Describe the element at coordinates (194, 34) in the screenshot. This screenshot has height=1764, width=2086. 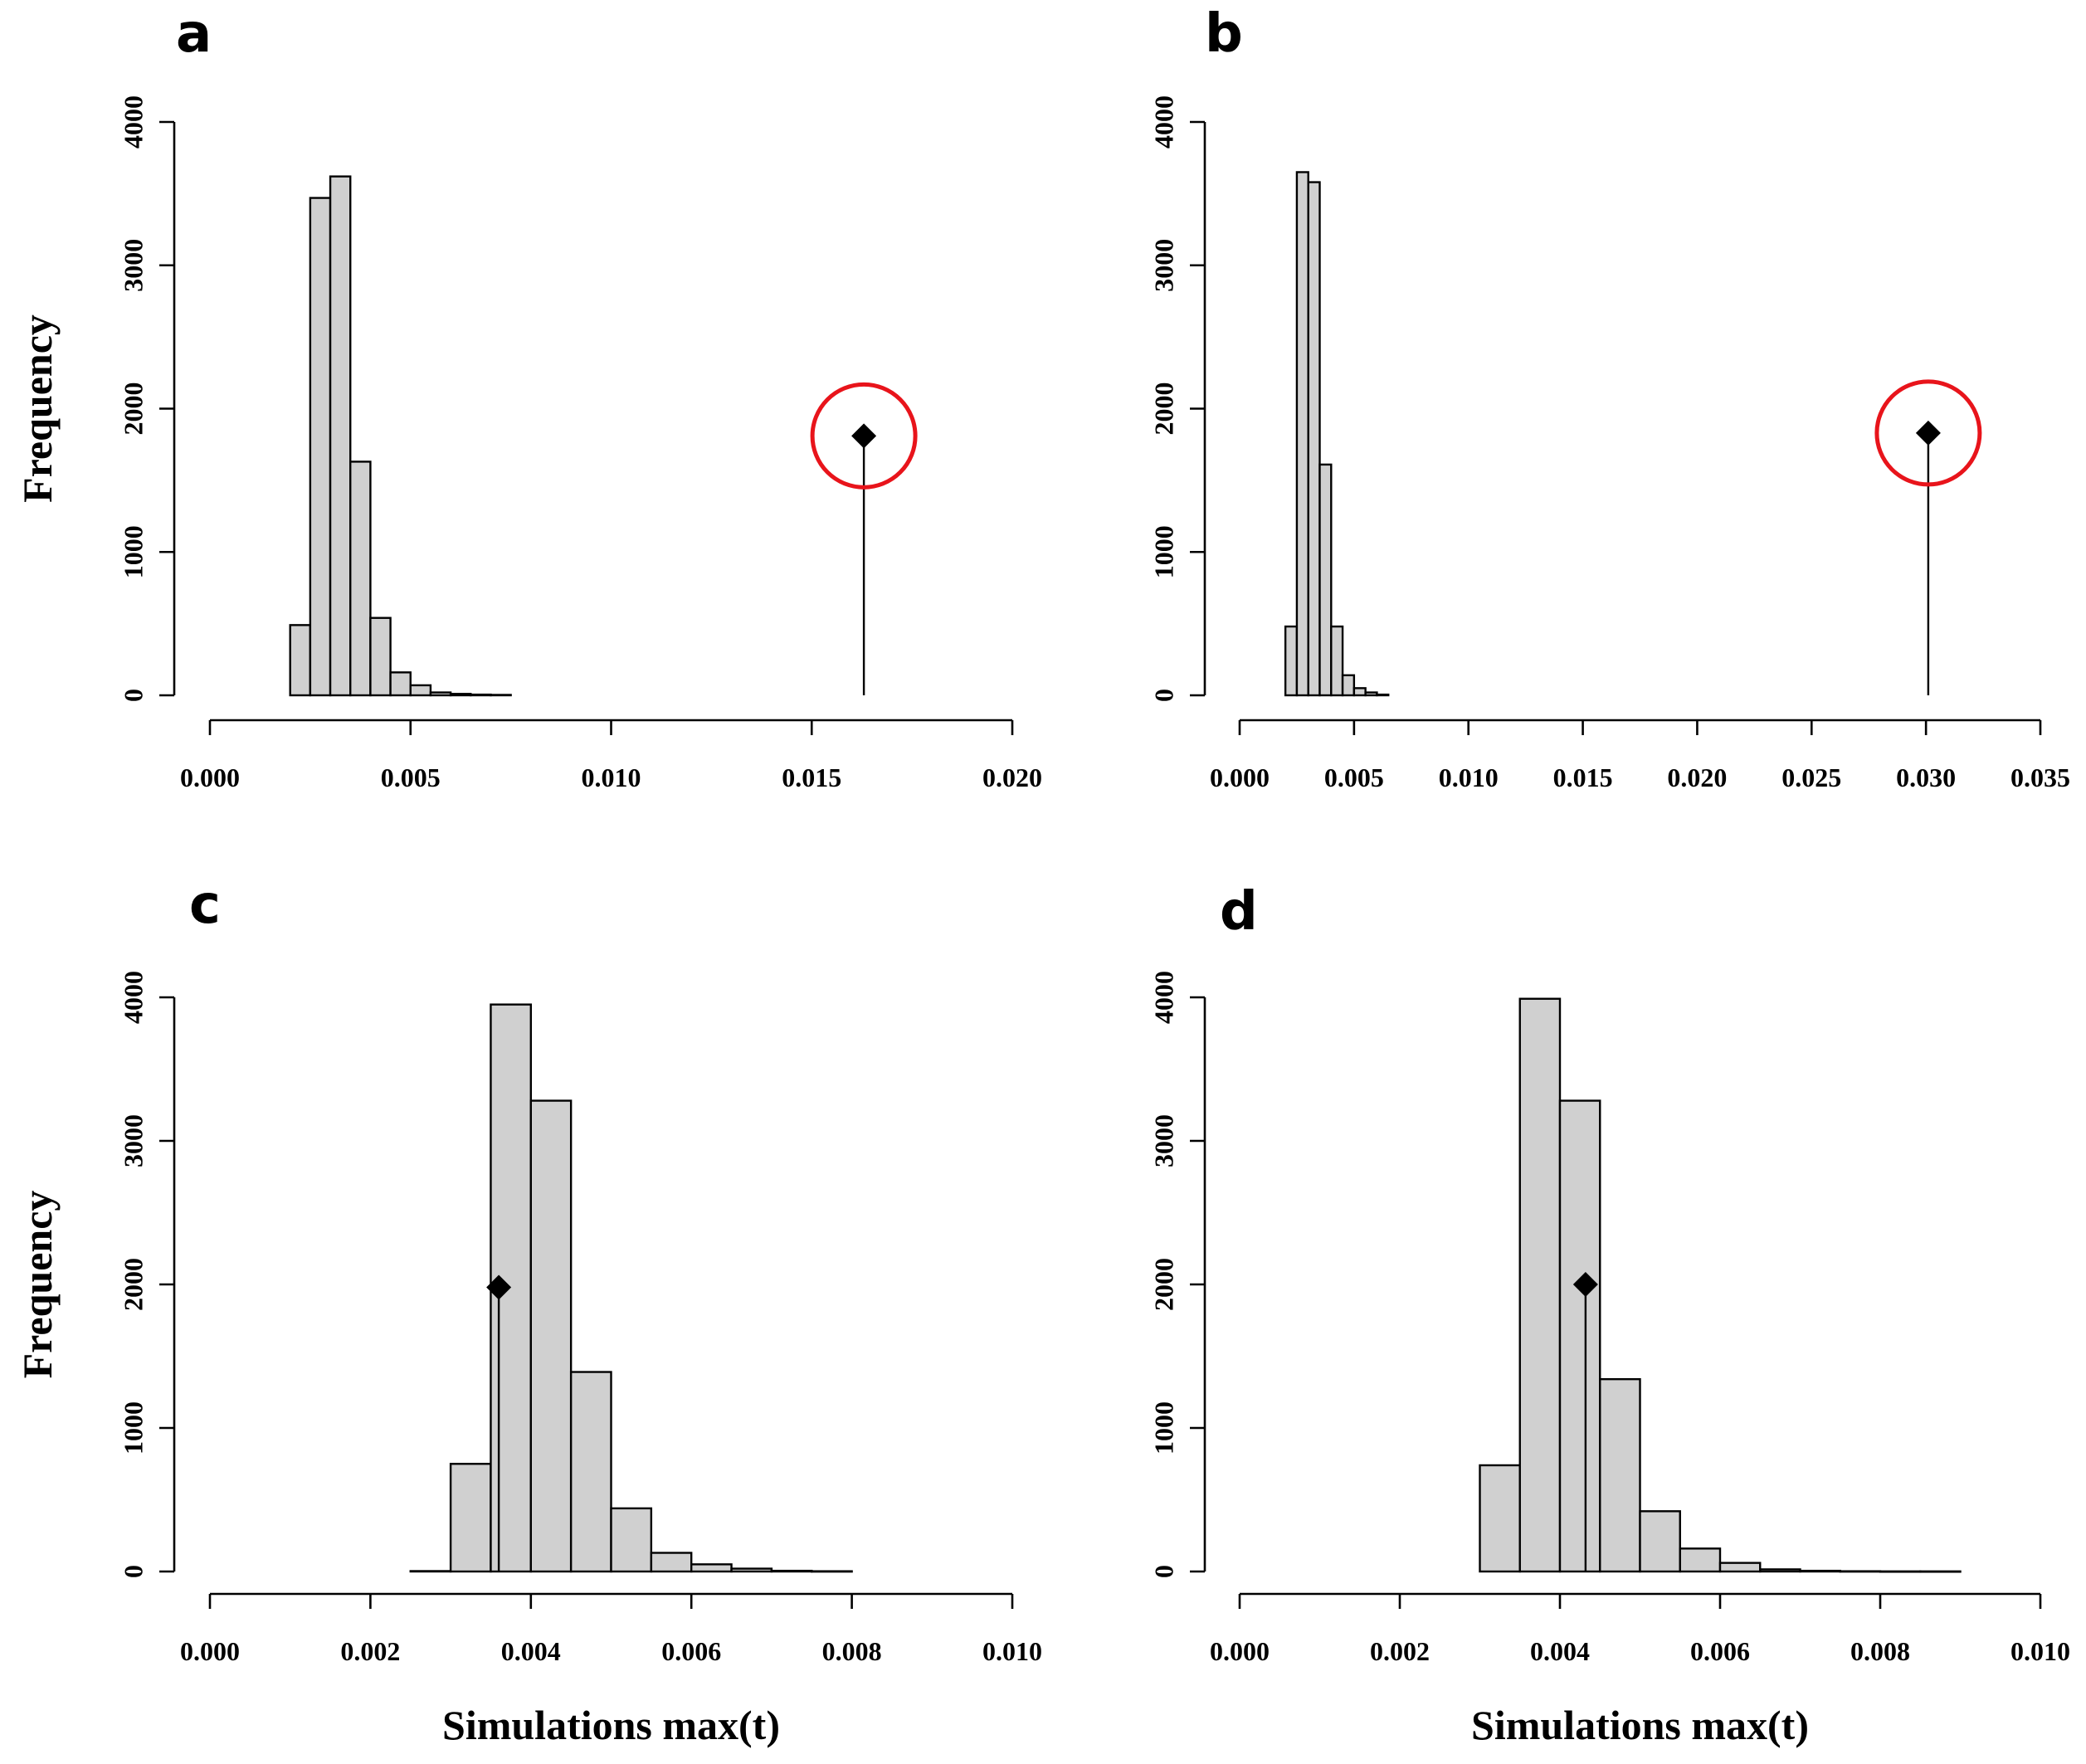
I see `panel-label: a` at that location.